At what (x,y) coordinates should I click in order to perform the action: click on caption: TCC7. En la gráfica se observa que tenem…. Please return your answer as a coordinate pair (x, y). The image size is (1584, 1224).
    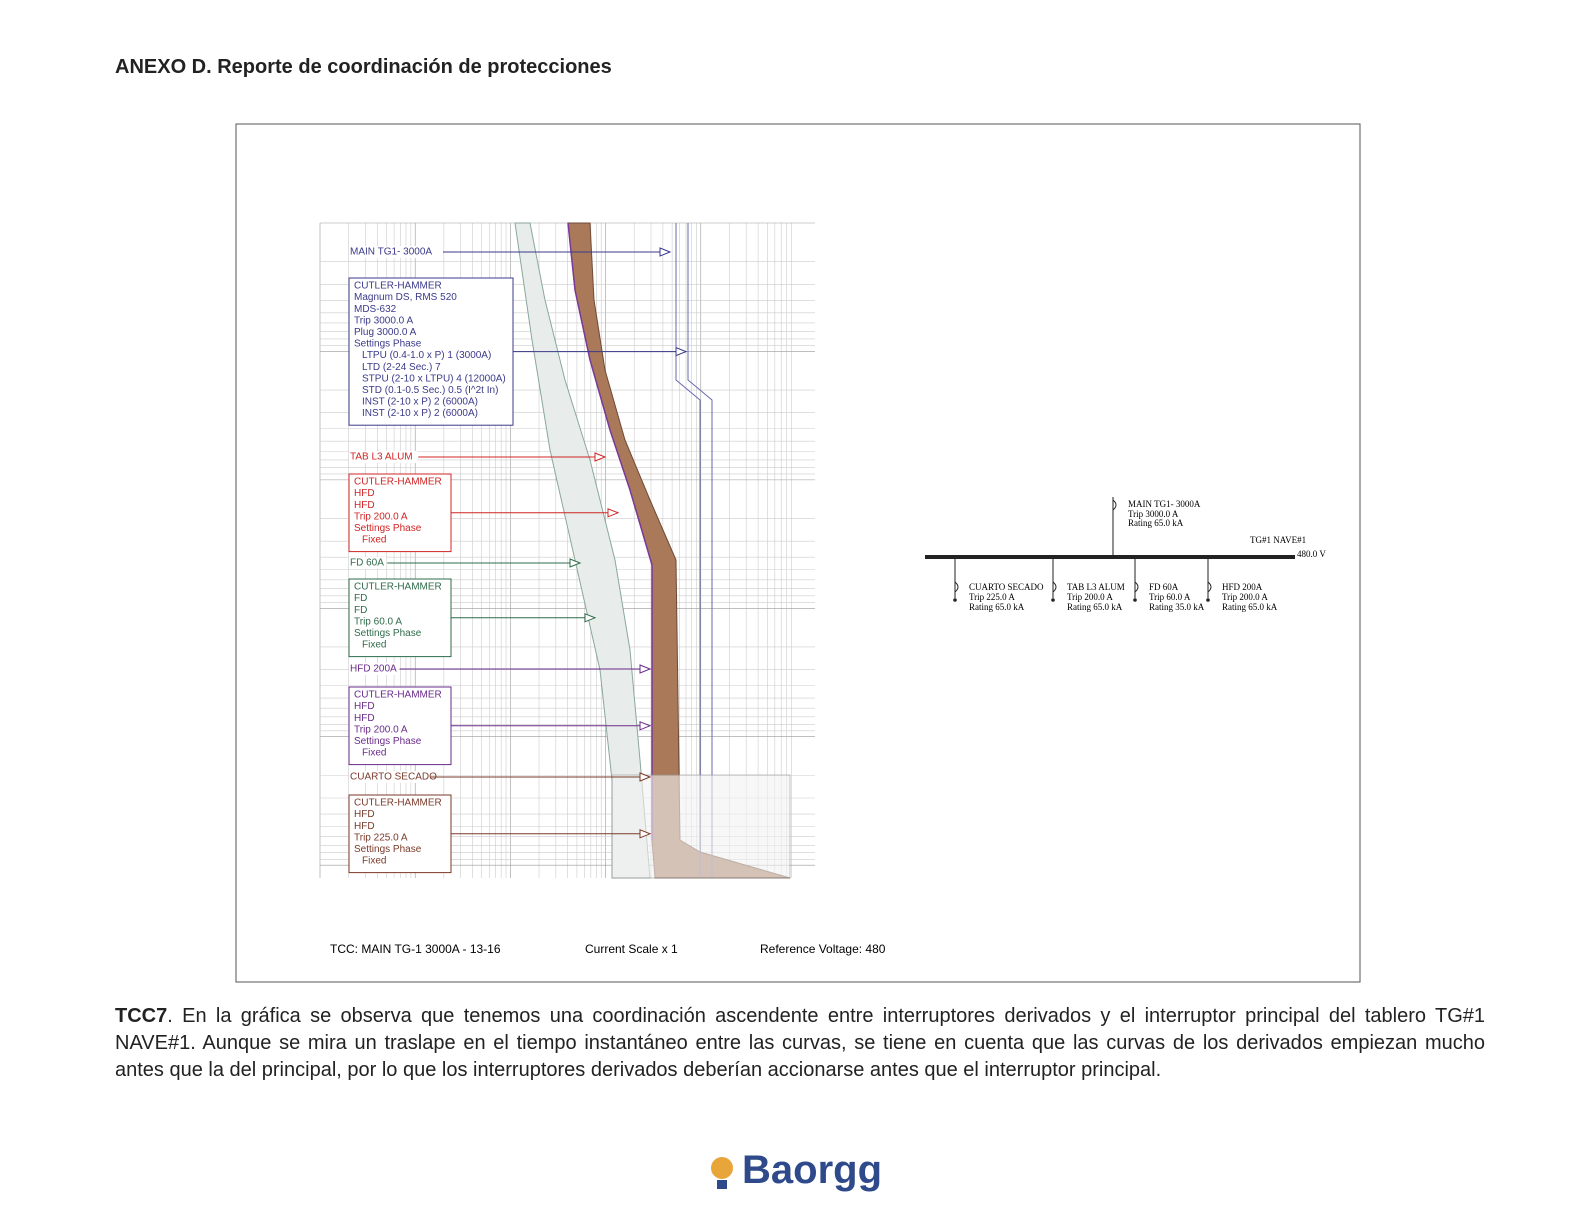
    Looking at the image, I should click on (800, 1043).